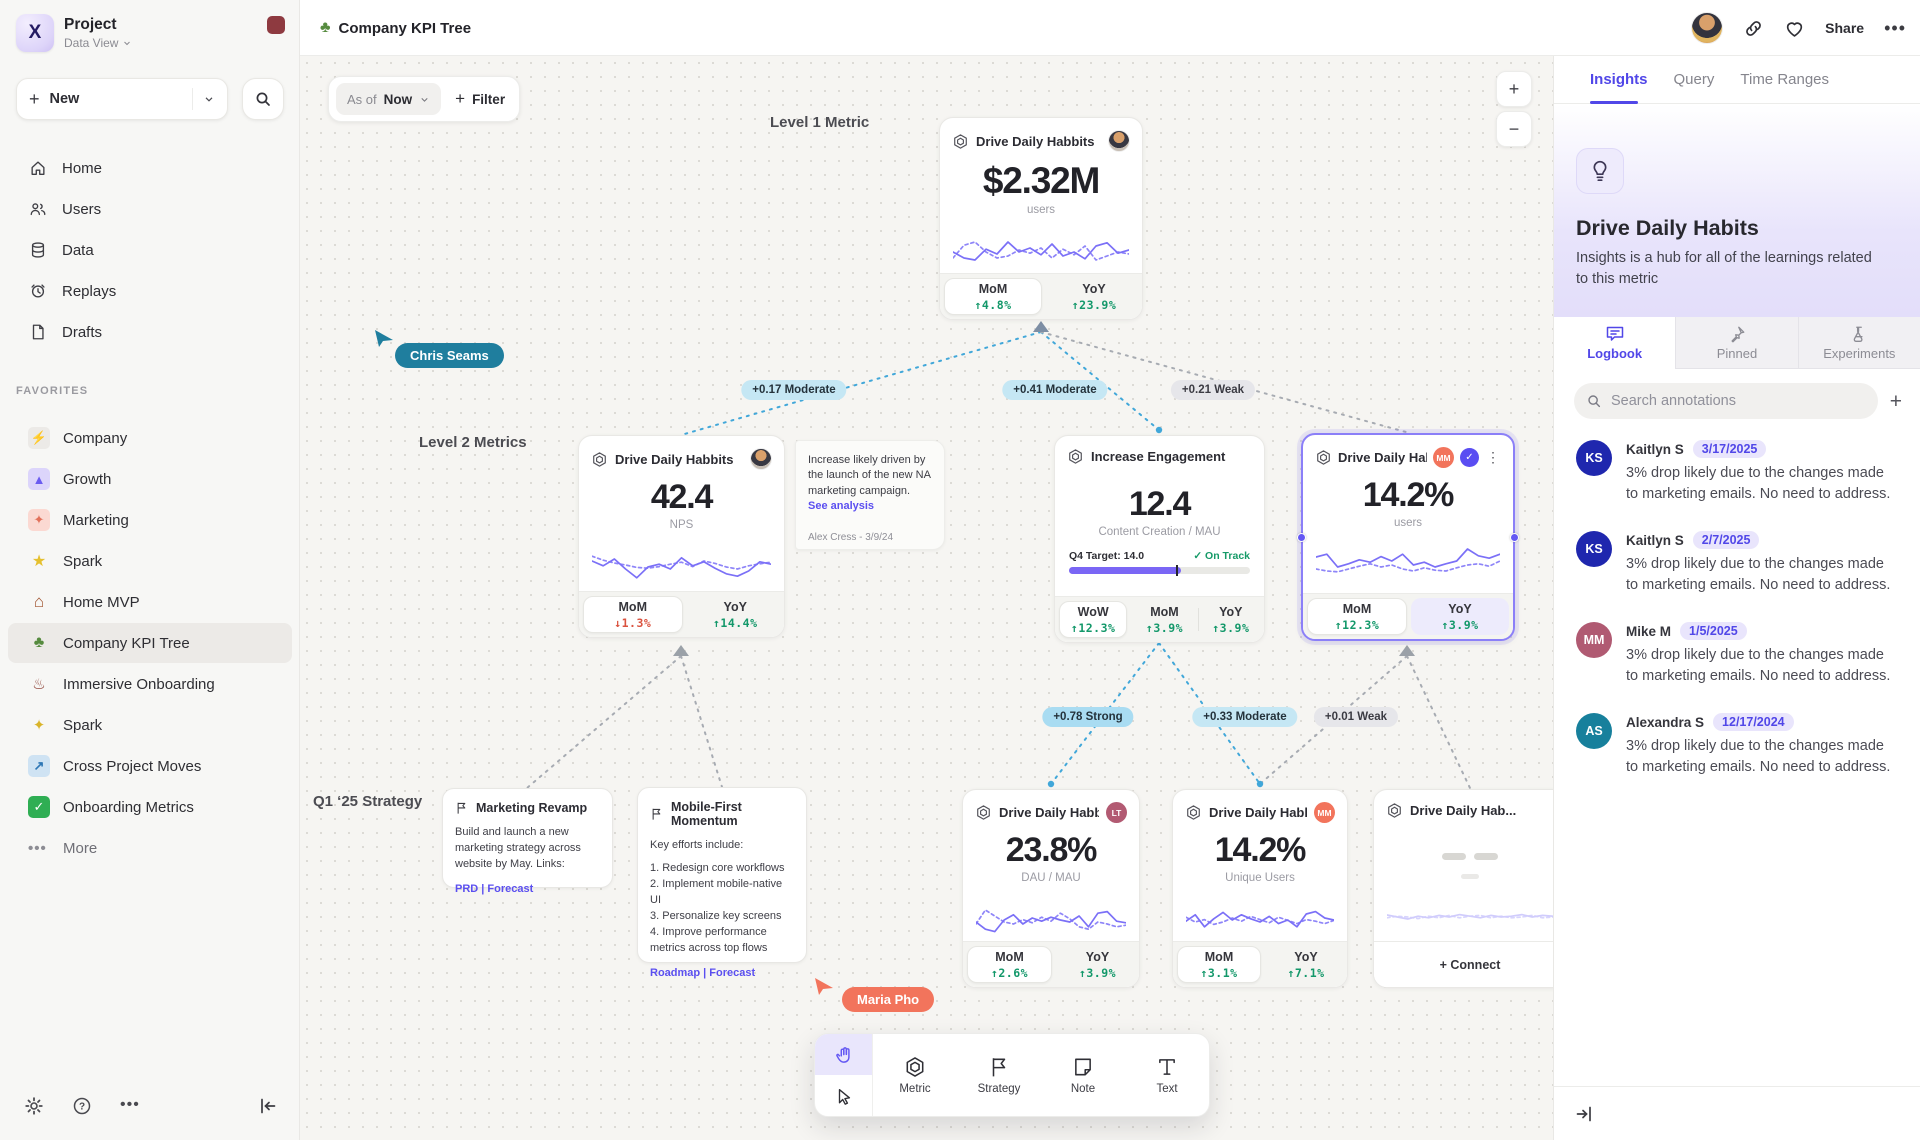 Image resolution: width=1920 pixels, height=1140 pixels. What do you see at coordinates (150, 848) in the screenshot?
I see `sidebar-item-more: ••• More` at bounding box center [150, 848].